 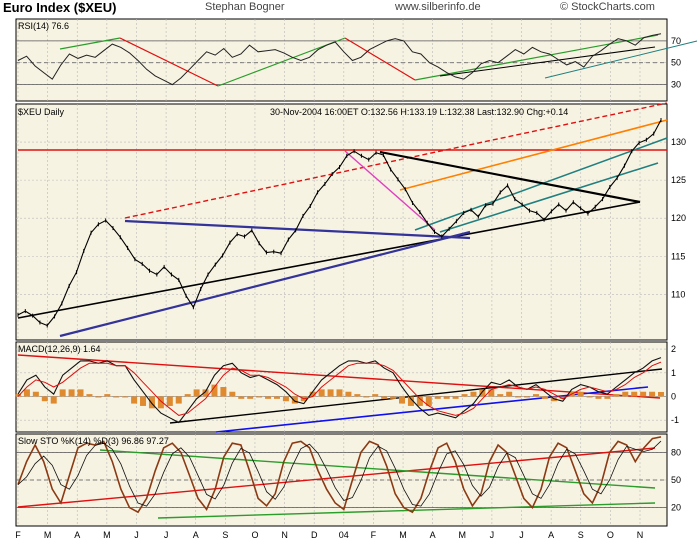 What do you see at coordinates (678, 256) in the screenshot?
I see `y-tick-label: 115` at bounding box center [678, 256].